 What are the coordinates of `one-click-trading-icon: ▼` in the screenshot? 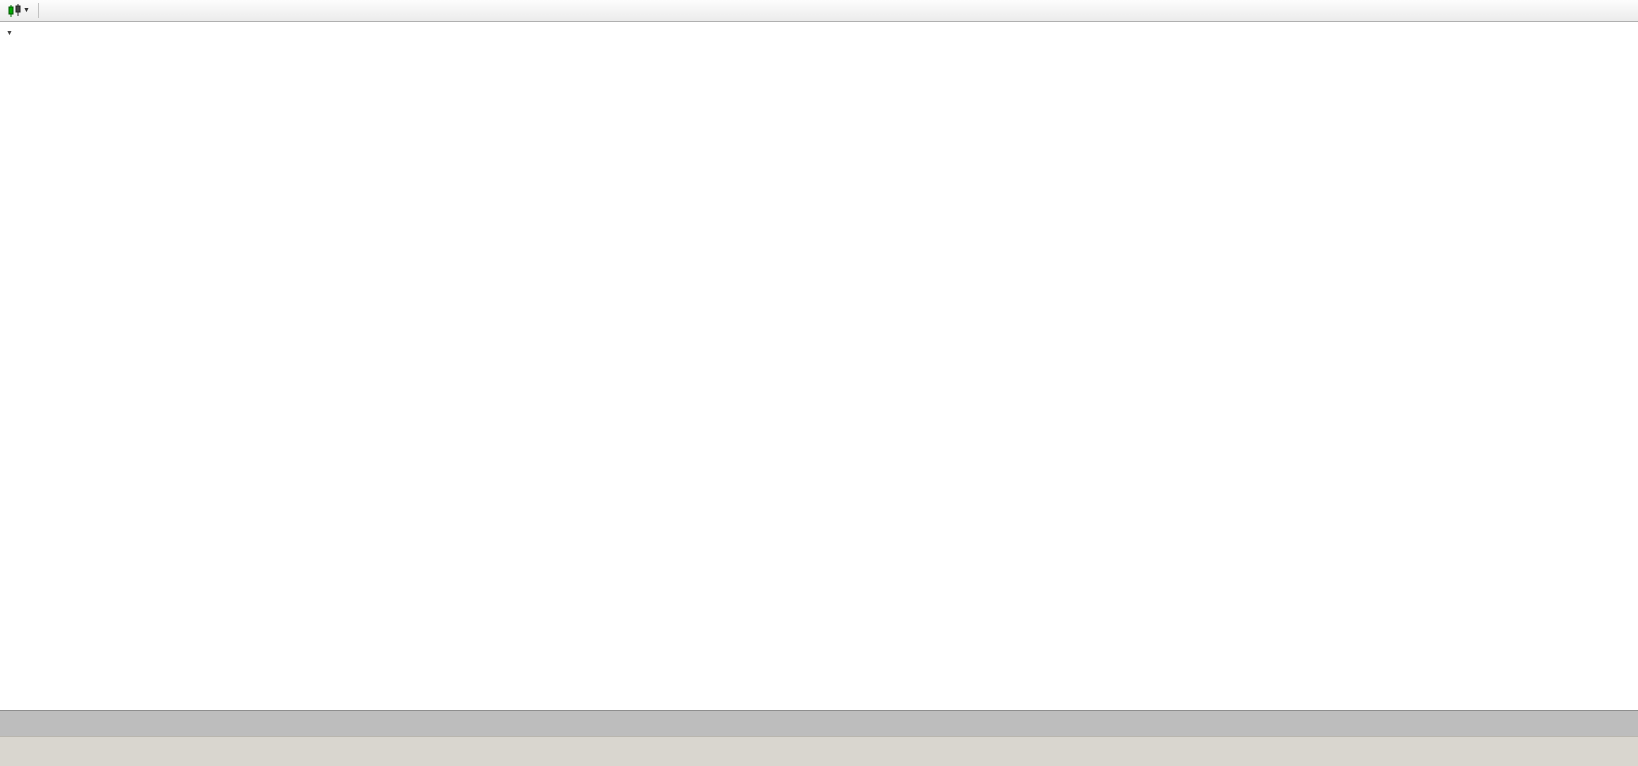 It's located at (9, 33).